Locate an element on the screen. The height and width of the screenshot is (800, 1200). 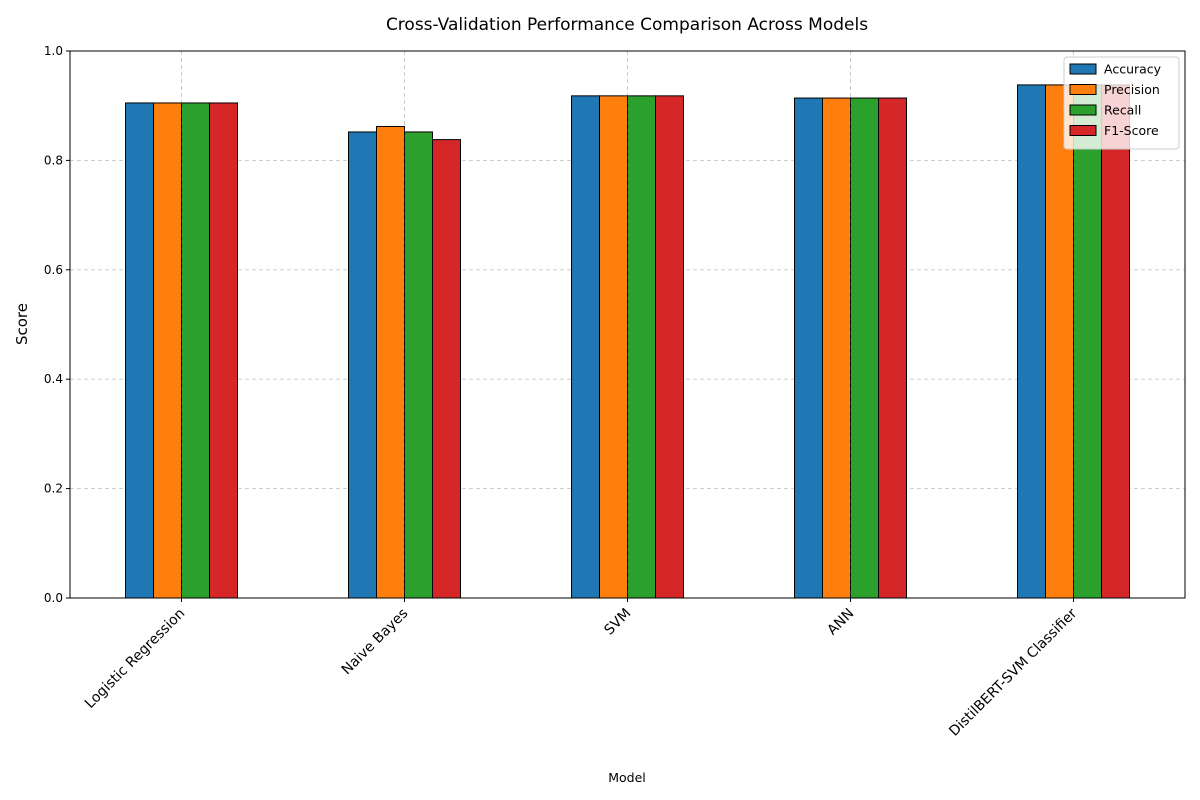
legend: Accuracy Precision Recall F1-Score is located at coordinates (1121, 103).